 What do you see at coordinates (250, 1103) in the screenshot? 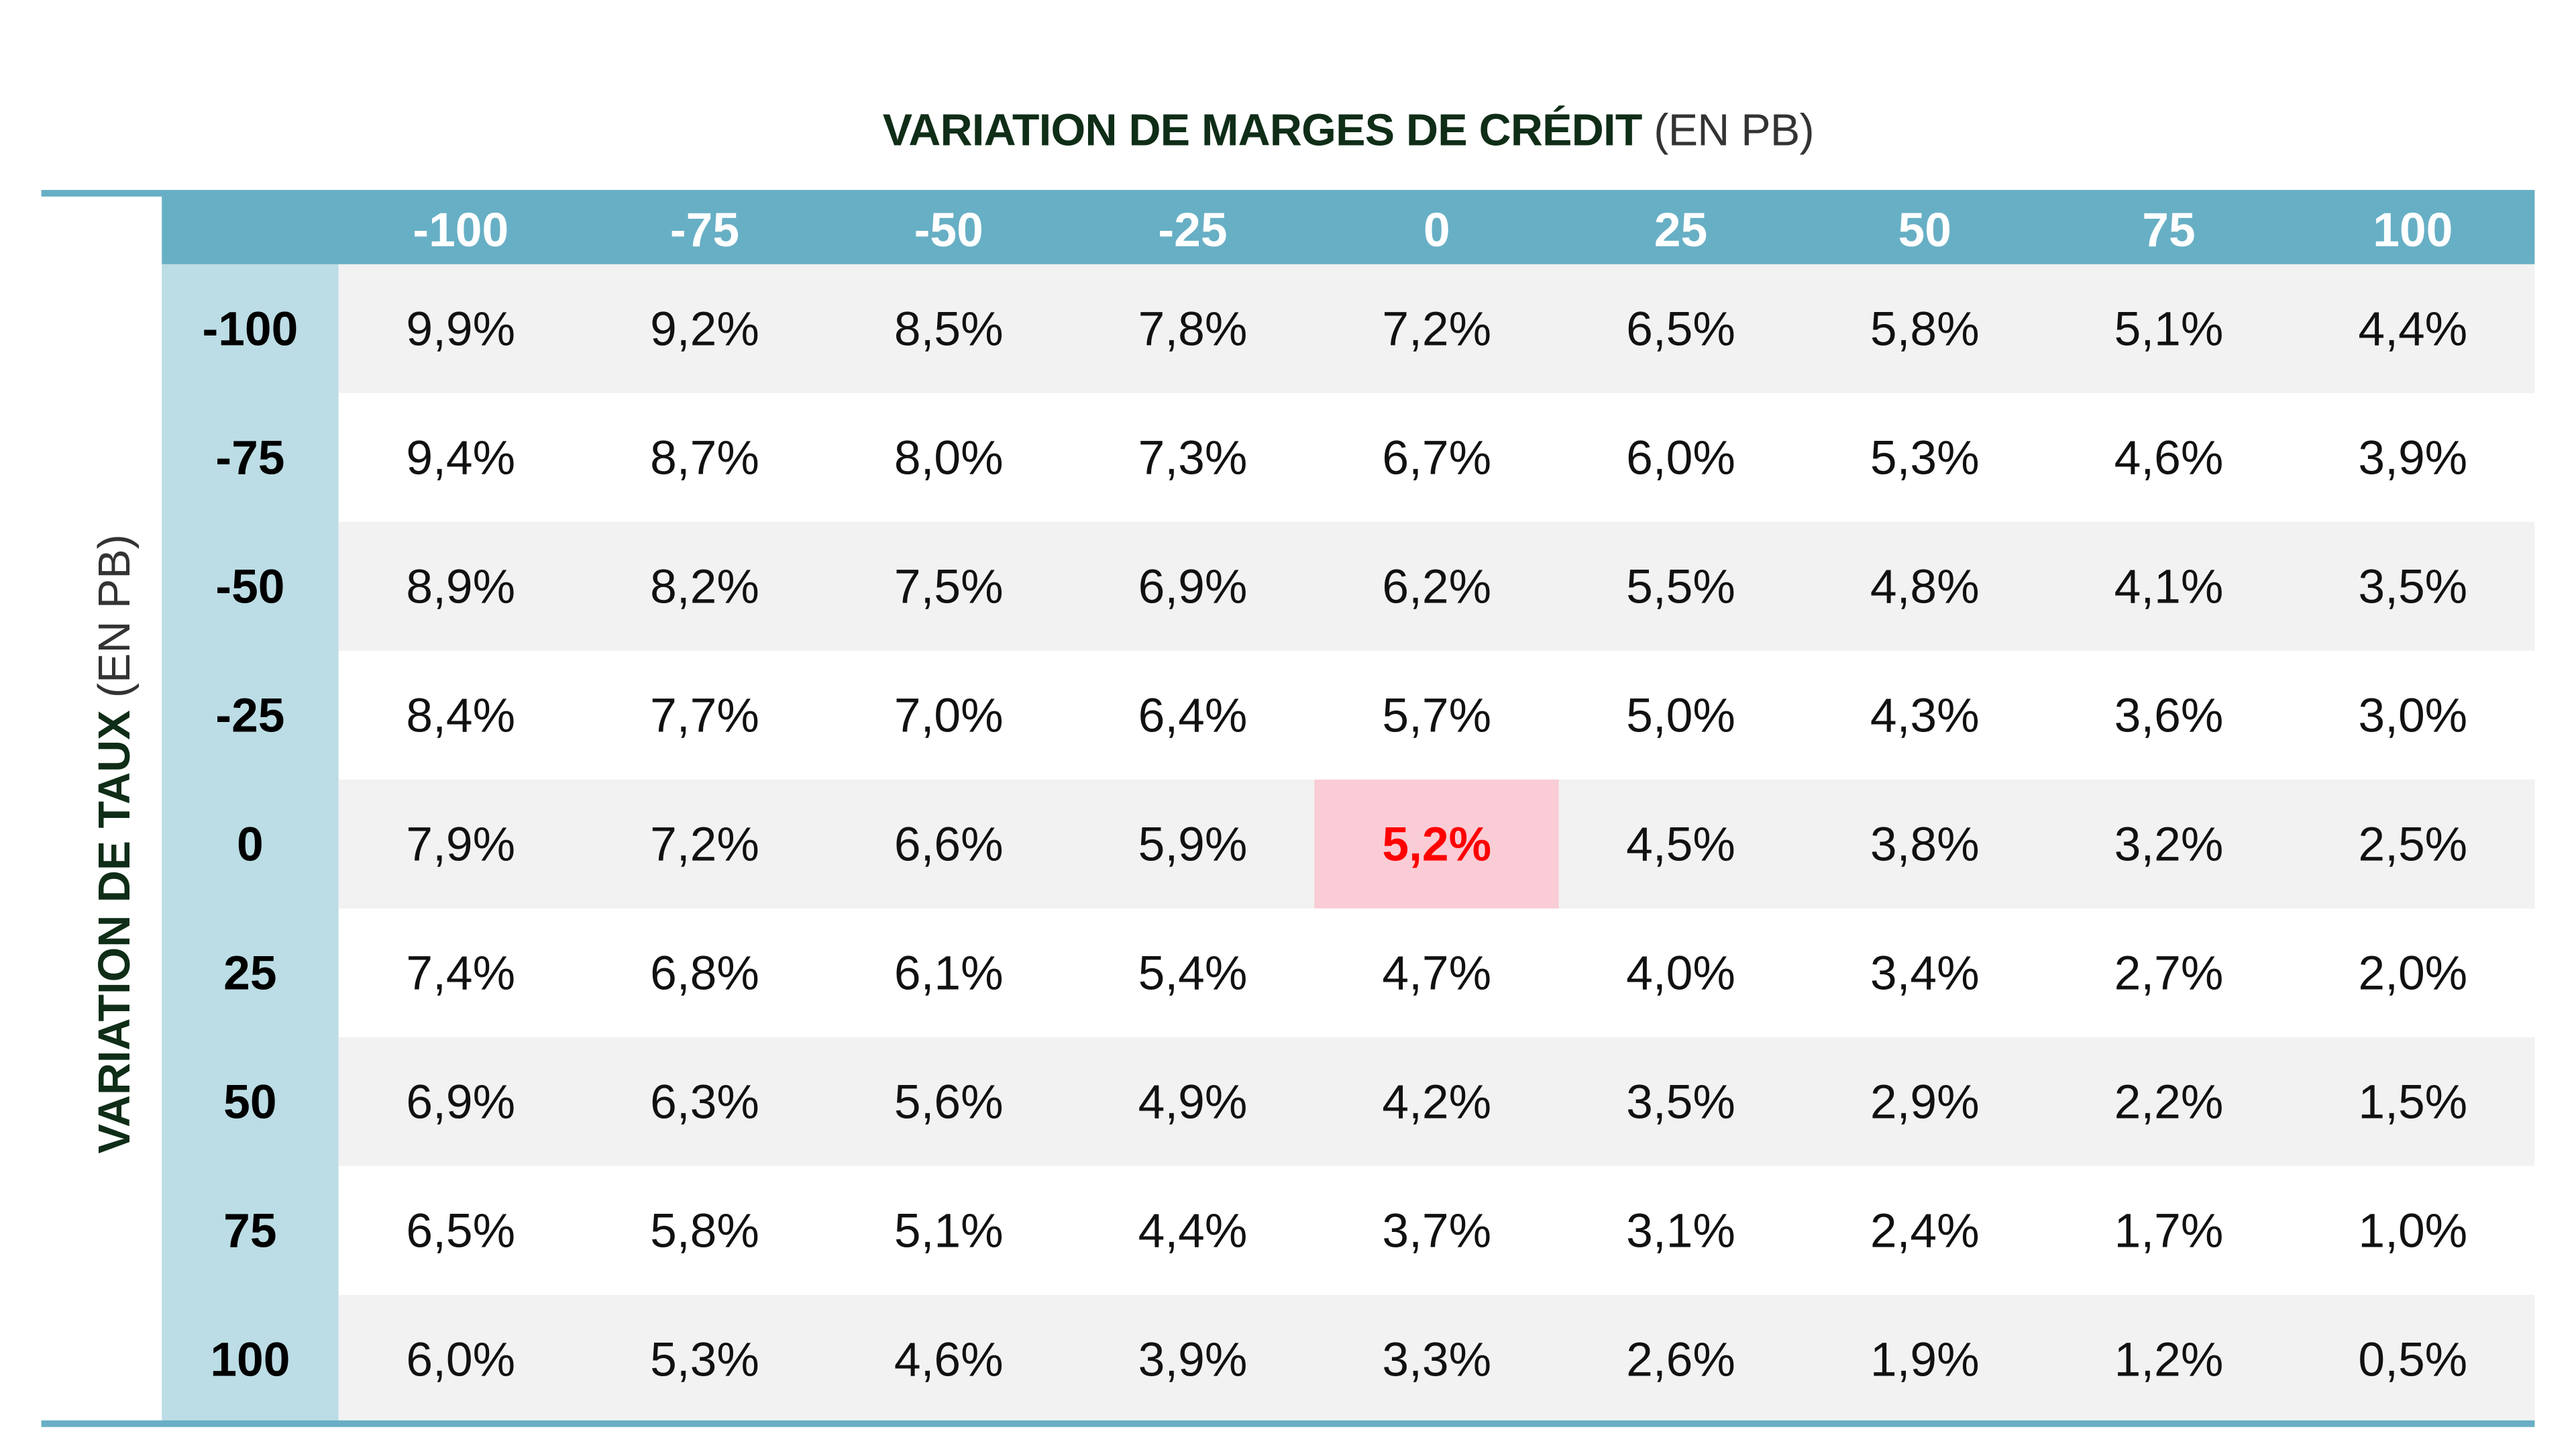
I see `row-header: 50` at bounding box center [250, 1103].